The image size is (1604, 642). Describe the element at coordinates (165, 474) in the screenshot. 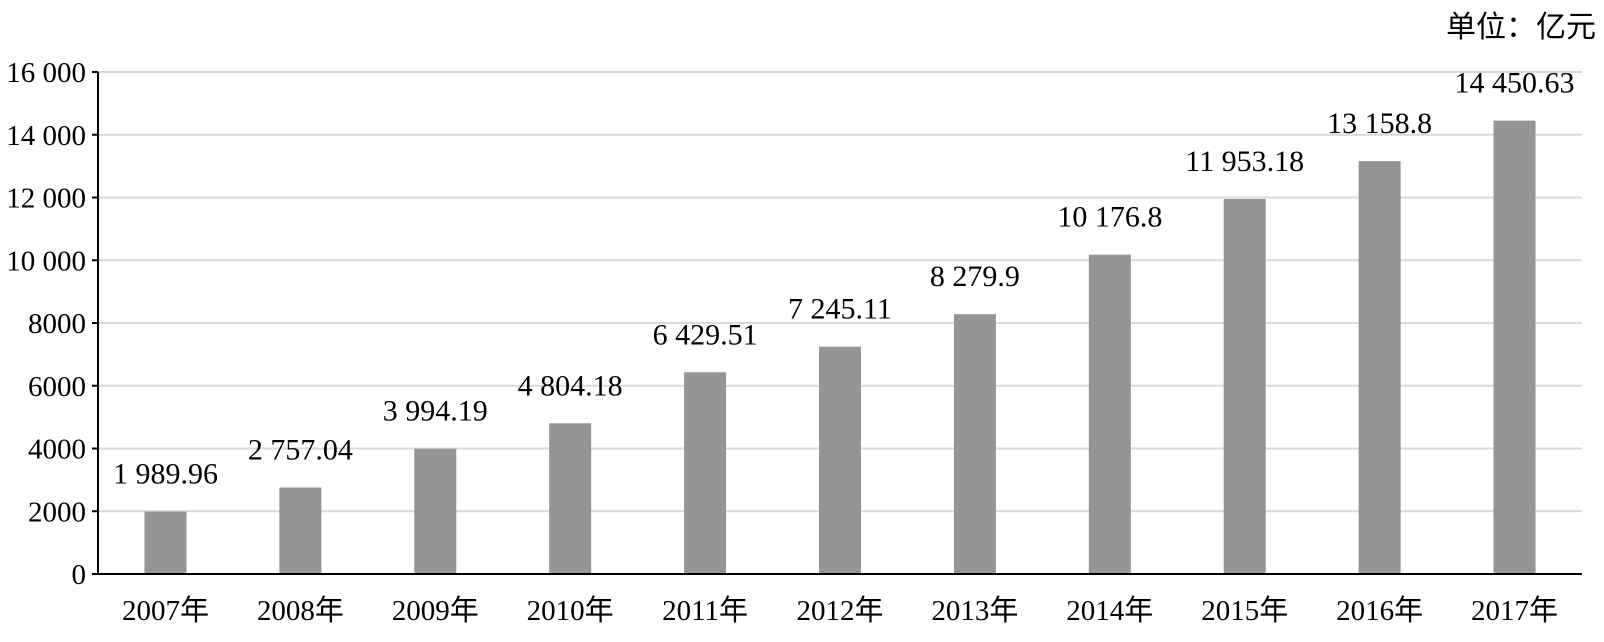

I see `data-label: 1 989.96` at that location.